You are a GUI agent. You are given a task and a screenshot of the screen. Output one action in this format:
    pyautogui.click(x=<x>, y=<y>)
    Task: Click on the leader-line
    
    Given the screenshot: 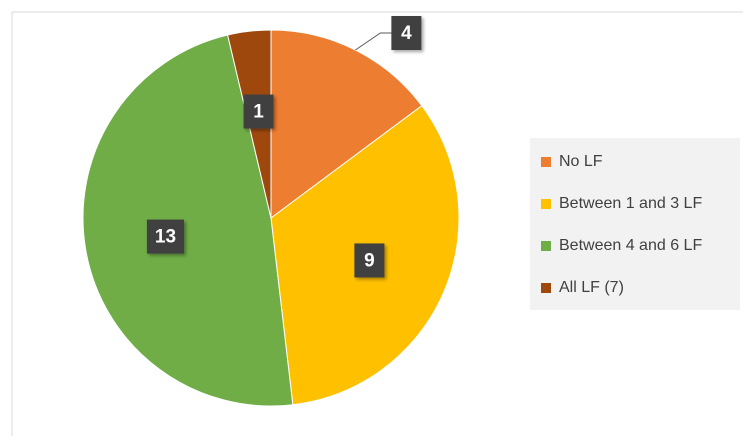 What is the action you would take?
    pyautogui.click(x=374, y=41)
    